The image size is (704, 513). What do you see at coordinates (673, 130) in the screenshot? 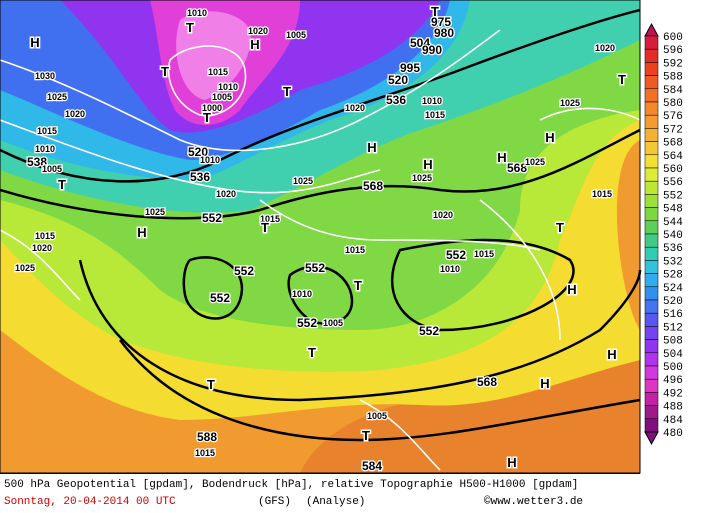
I see `colorbar-label: 572` at bounding box center [673, 130].